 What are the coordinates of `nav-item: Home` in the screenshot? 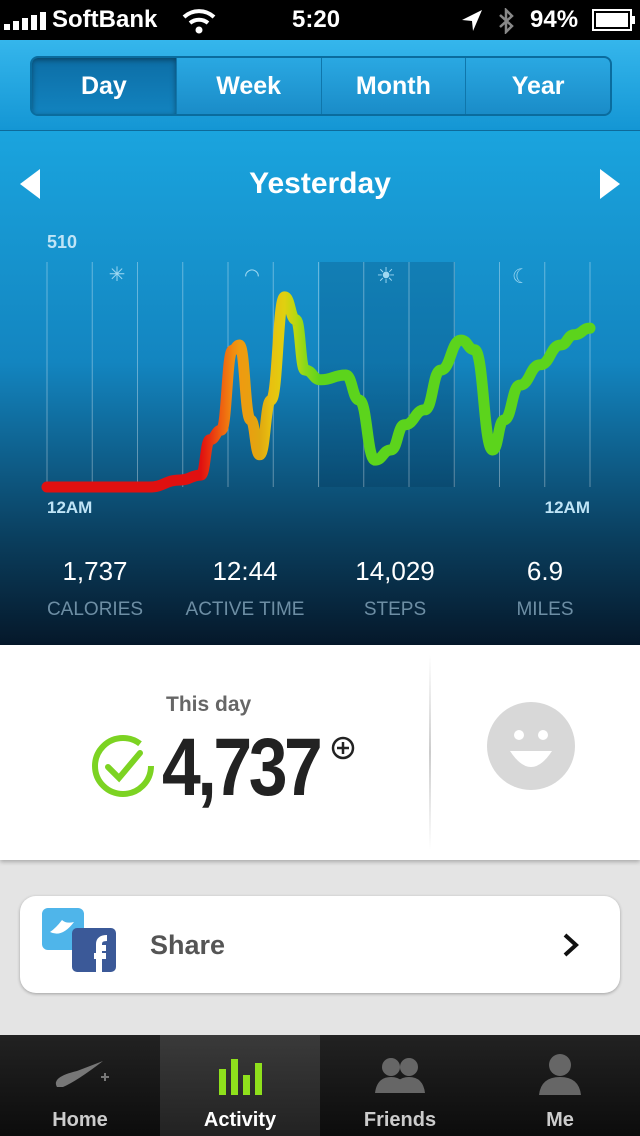 It's located at (80, 1085).